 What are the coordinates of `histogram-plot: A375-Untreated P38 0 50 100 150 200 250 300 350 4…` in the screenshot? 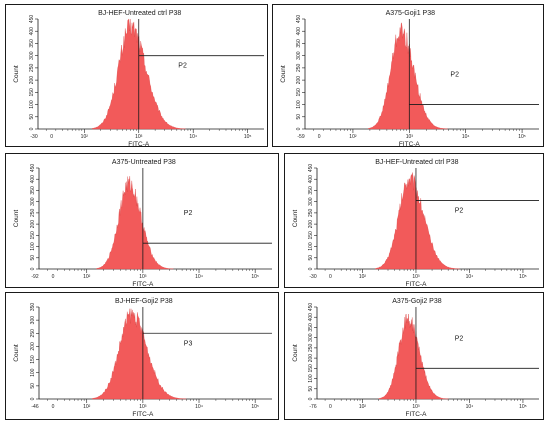 It's located at (142, 223).